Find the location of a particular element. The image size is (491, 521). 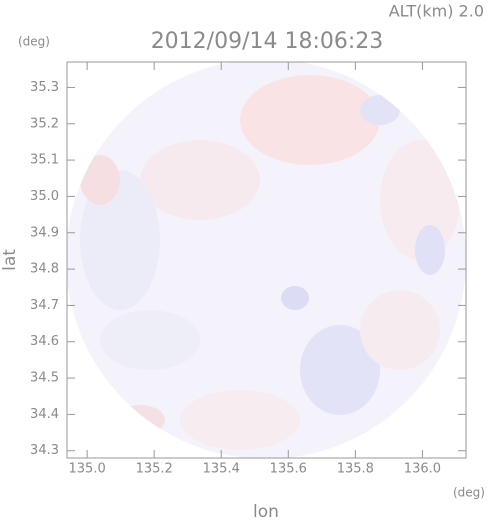

y-tick-label: 35.1 is located at coordinates (44, 160).